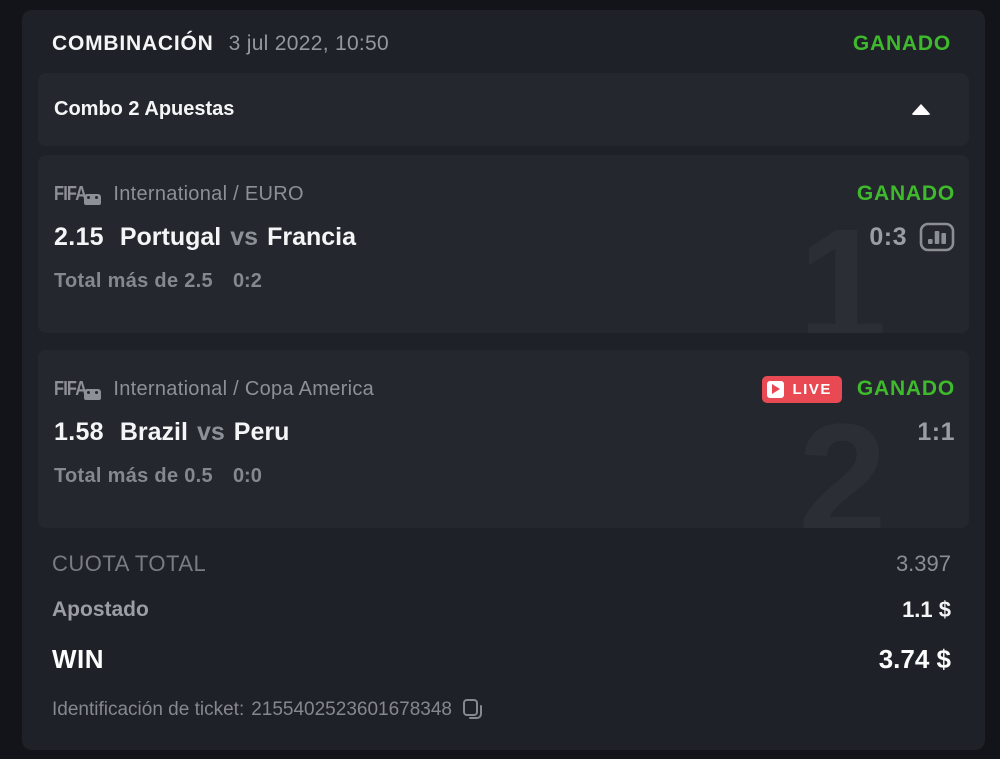  I want to click on chevron-up-icon, so click(921, 109).